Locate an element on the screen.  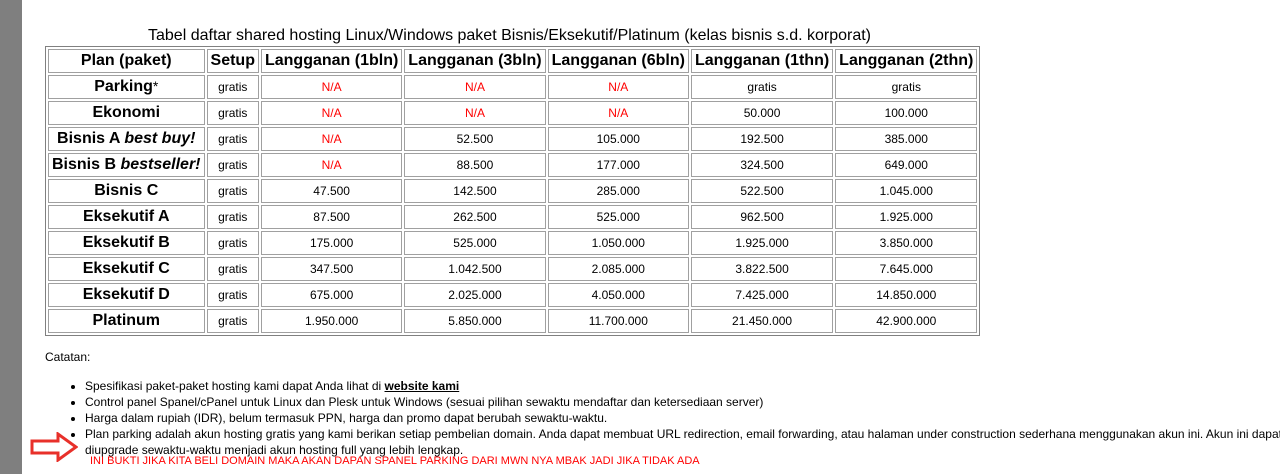
price-2-years: 7.645.000 is located at coordinates (906, 269).